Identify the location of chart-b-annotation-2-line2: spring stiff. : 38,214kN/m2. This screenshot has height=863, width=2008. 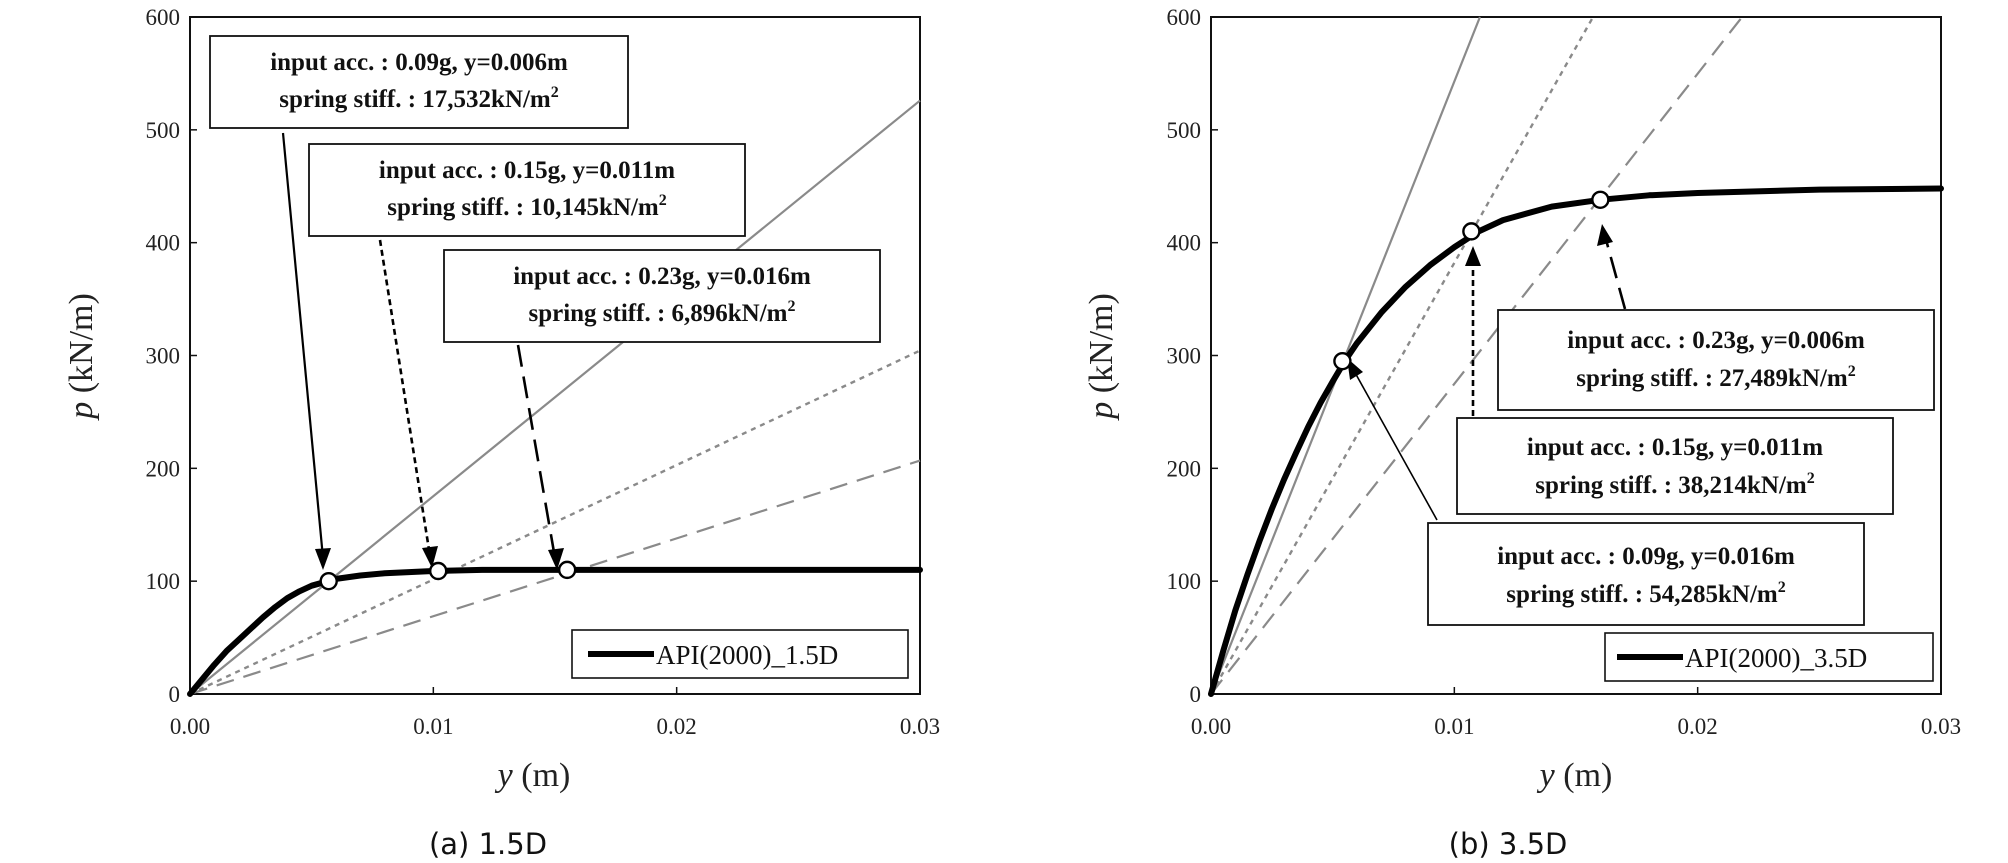
(1675, 484).